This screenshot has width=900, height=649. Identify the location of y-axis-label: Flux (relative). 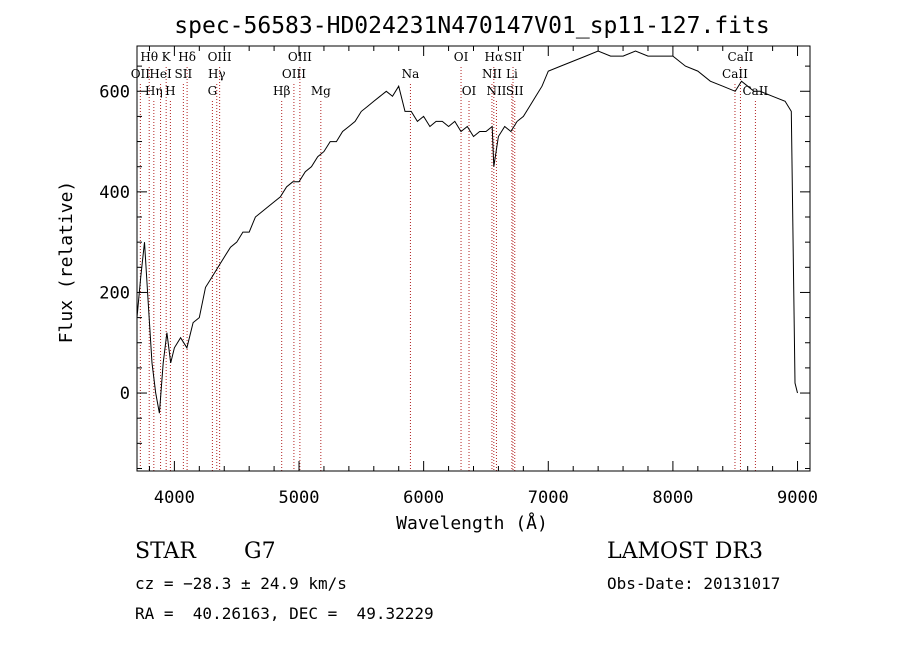
(66, 262).